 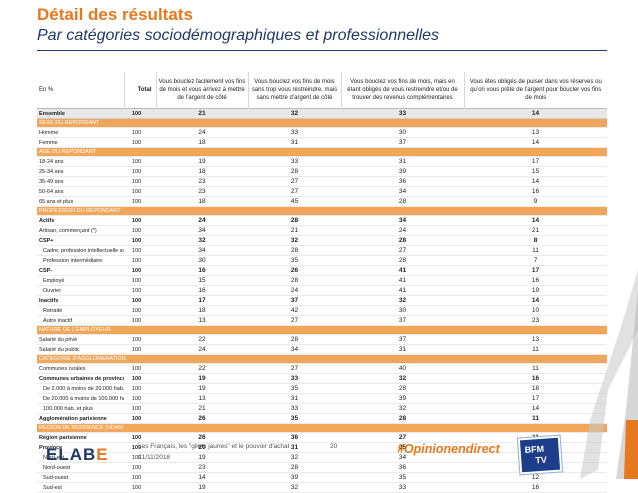 What do you see at coordinates (80, 260) in the screenshot?
I see `row-label: Profession intermédiaire` at bounding box center [80, 260].